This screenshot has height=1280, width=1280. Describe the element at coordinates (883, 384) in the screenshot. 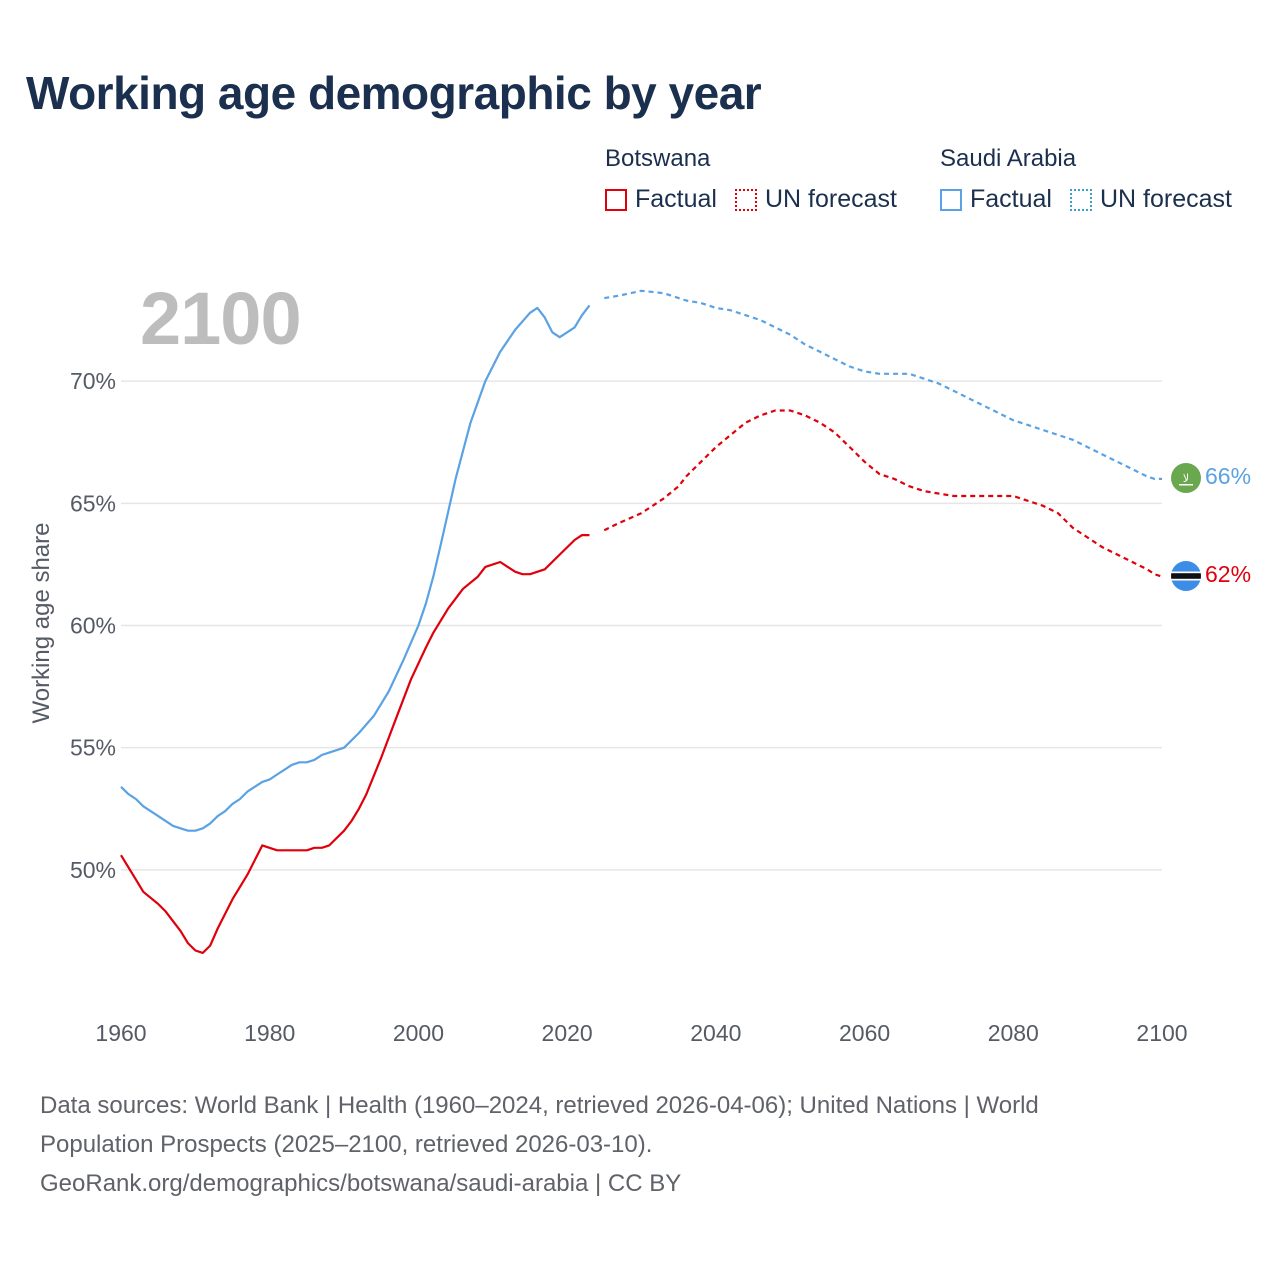

I see `saudi-arabia-forecast-line` at that location.